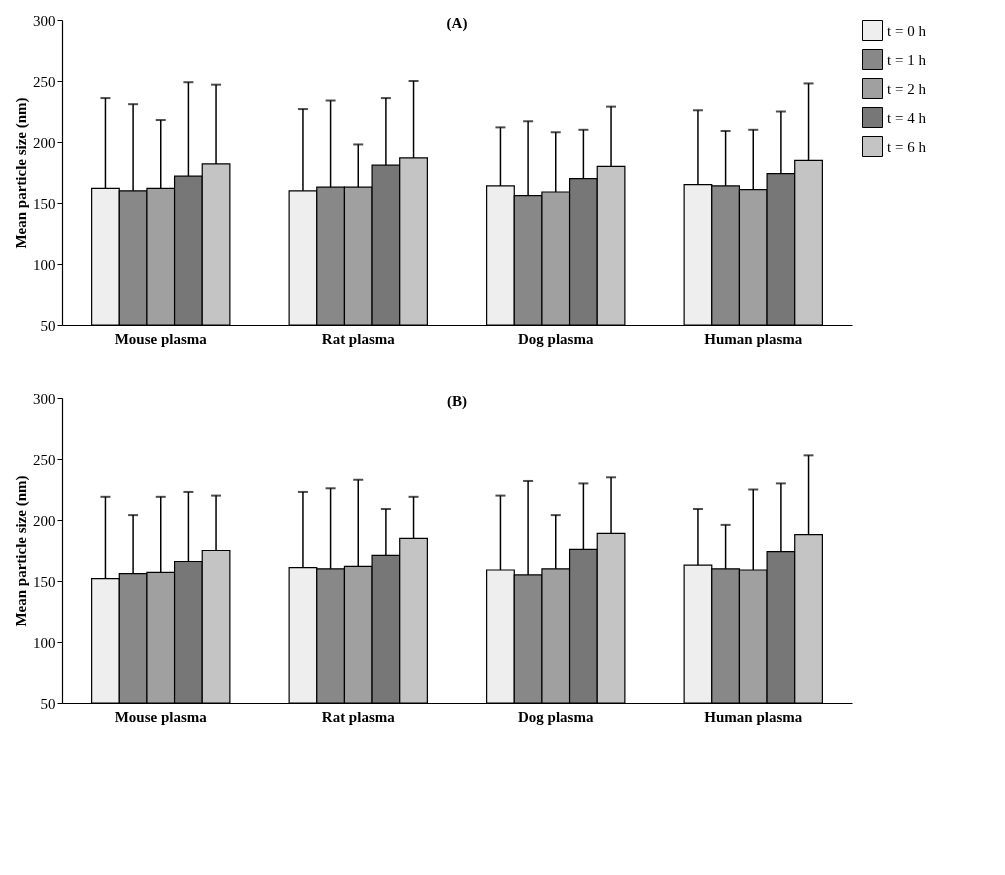 The image size is (1005, 875). I want to click on chart-title: (A), so click(457, 23).